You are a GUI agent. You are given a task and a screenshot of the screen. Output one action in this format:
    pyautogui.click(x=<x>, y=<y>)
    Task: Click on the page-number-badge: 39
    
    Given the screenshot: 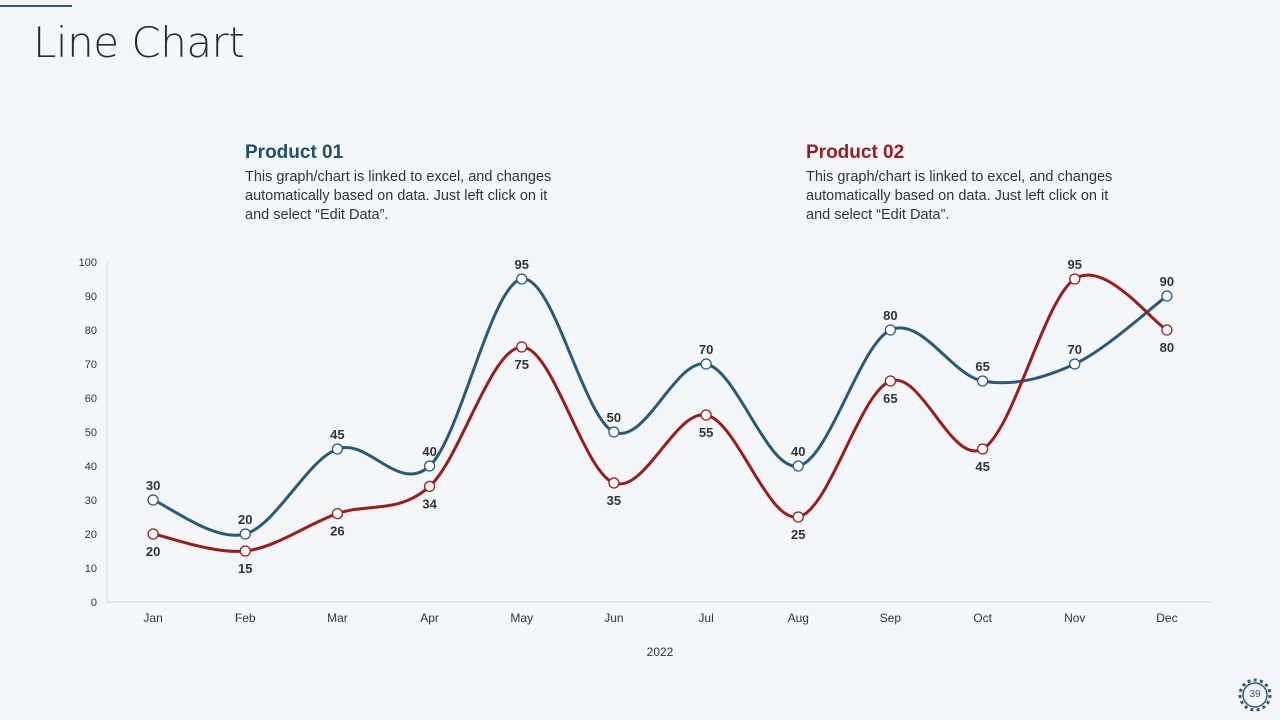 What is the action you would take?
    pyautogui.click(x=1255, y=695)
    